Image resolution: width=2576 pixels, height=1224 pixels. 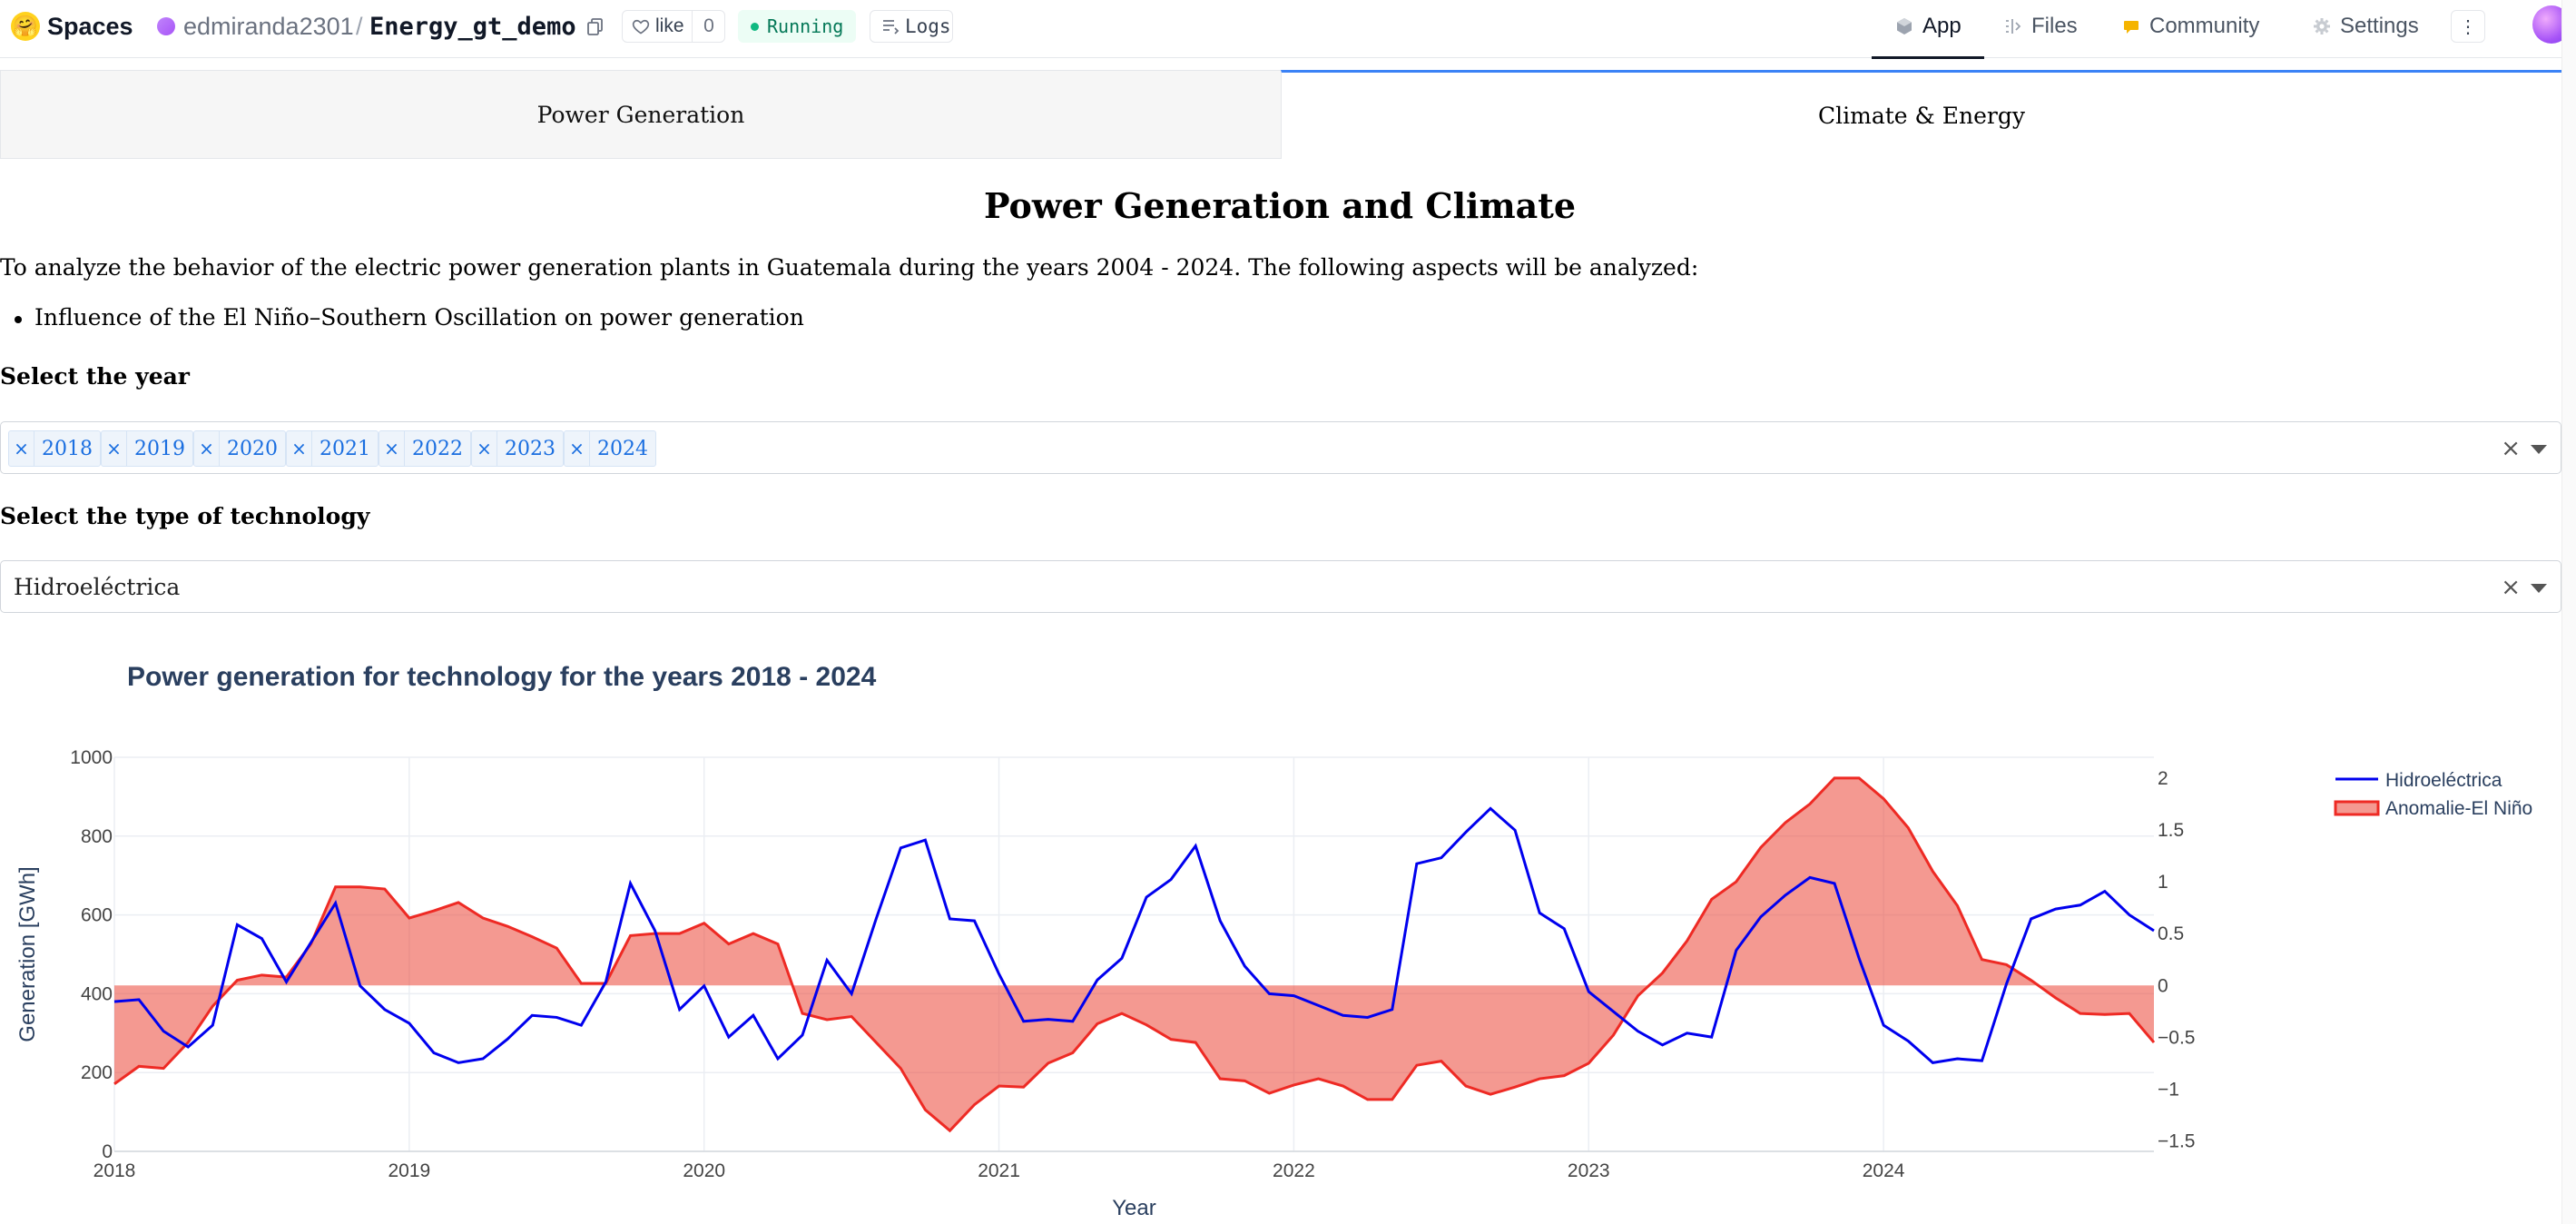 I want to click on status-dot-icon, so click(x=755, y=27).